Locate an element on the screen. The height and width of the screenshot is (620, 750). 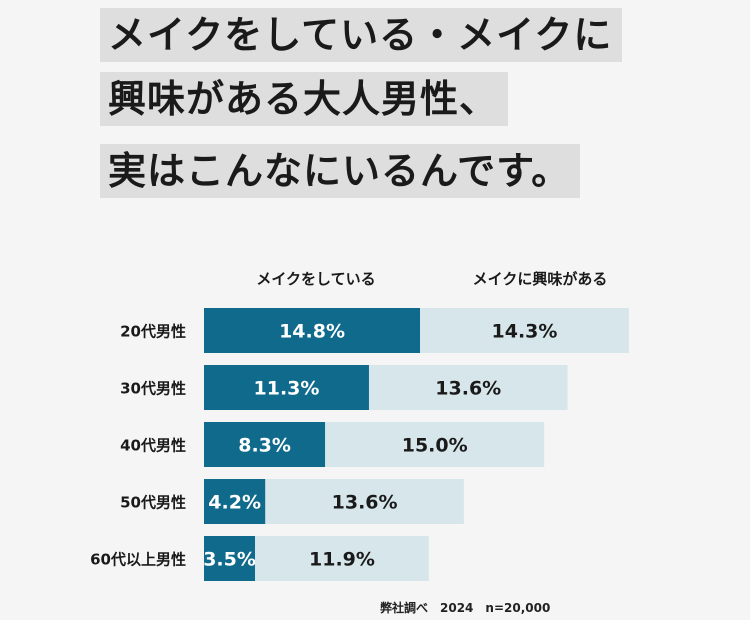
category-label: 60代以上男性 is located at coordinates (138, 560).